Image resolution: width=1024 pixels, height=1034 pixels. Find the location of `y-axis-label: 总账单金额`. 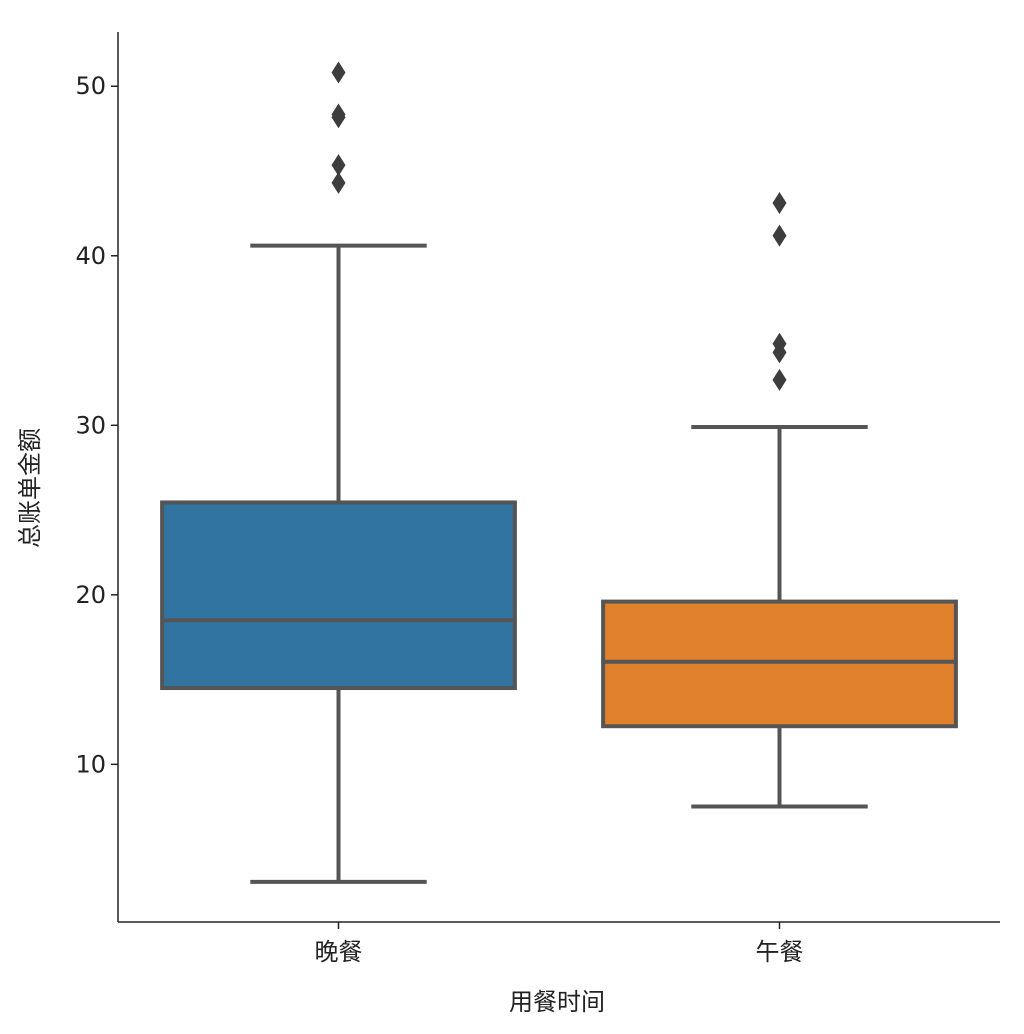

y-axis-label: 总账单金额 is located at coordinates (30, 488).